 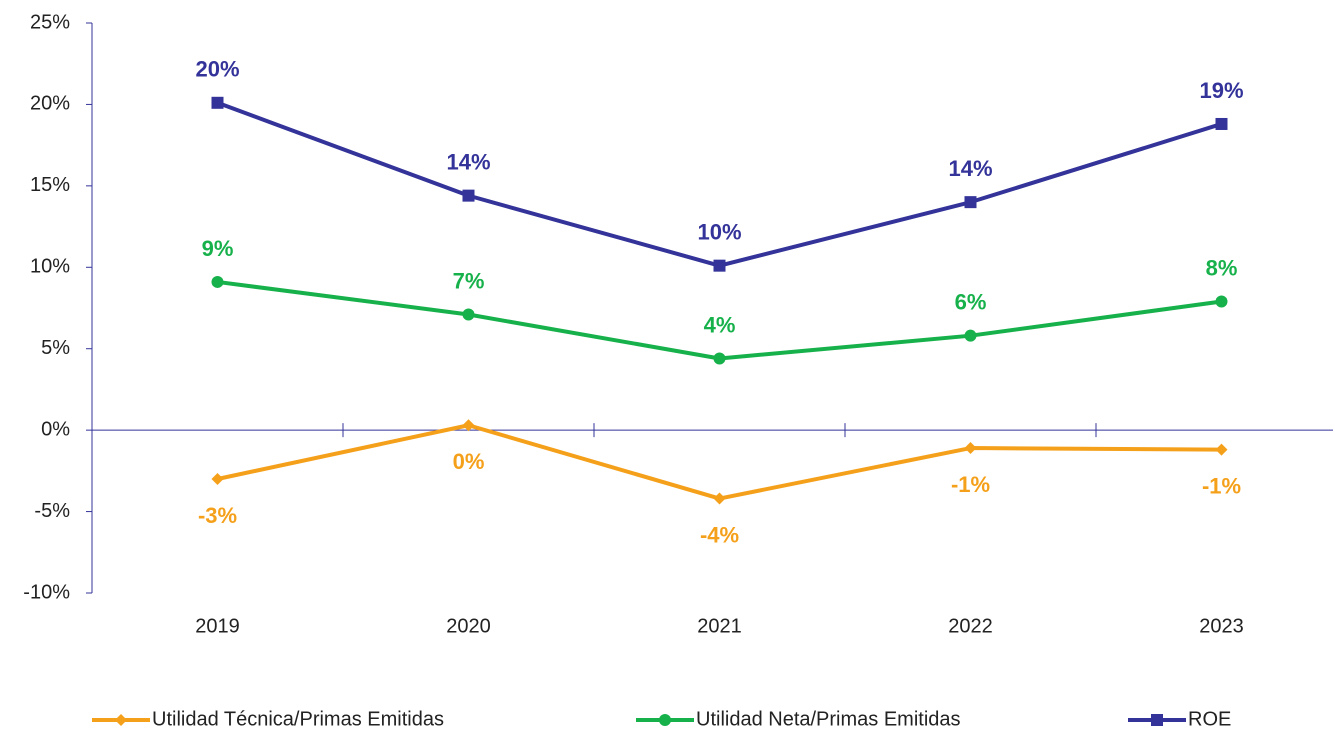 I want to click on data-label: 19%, so click(x=1221, y=90).